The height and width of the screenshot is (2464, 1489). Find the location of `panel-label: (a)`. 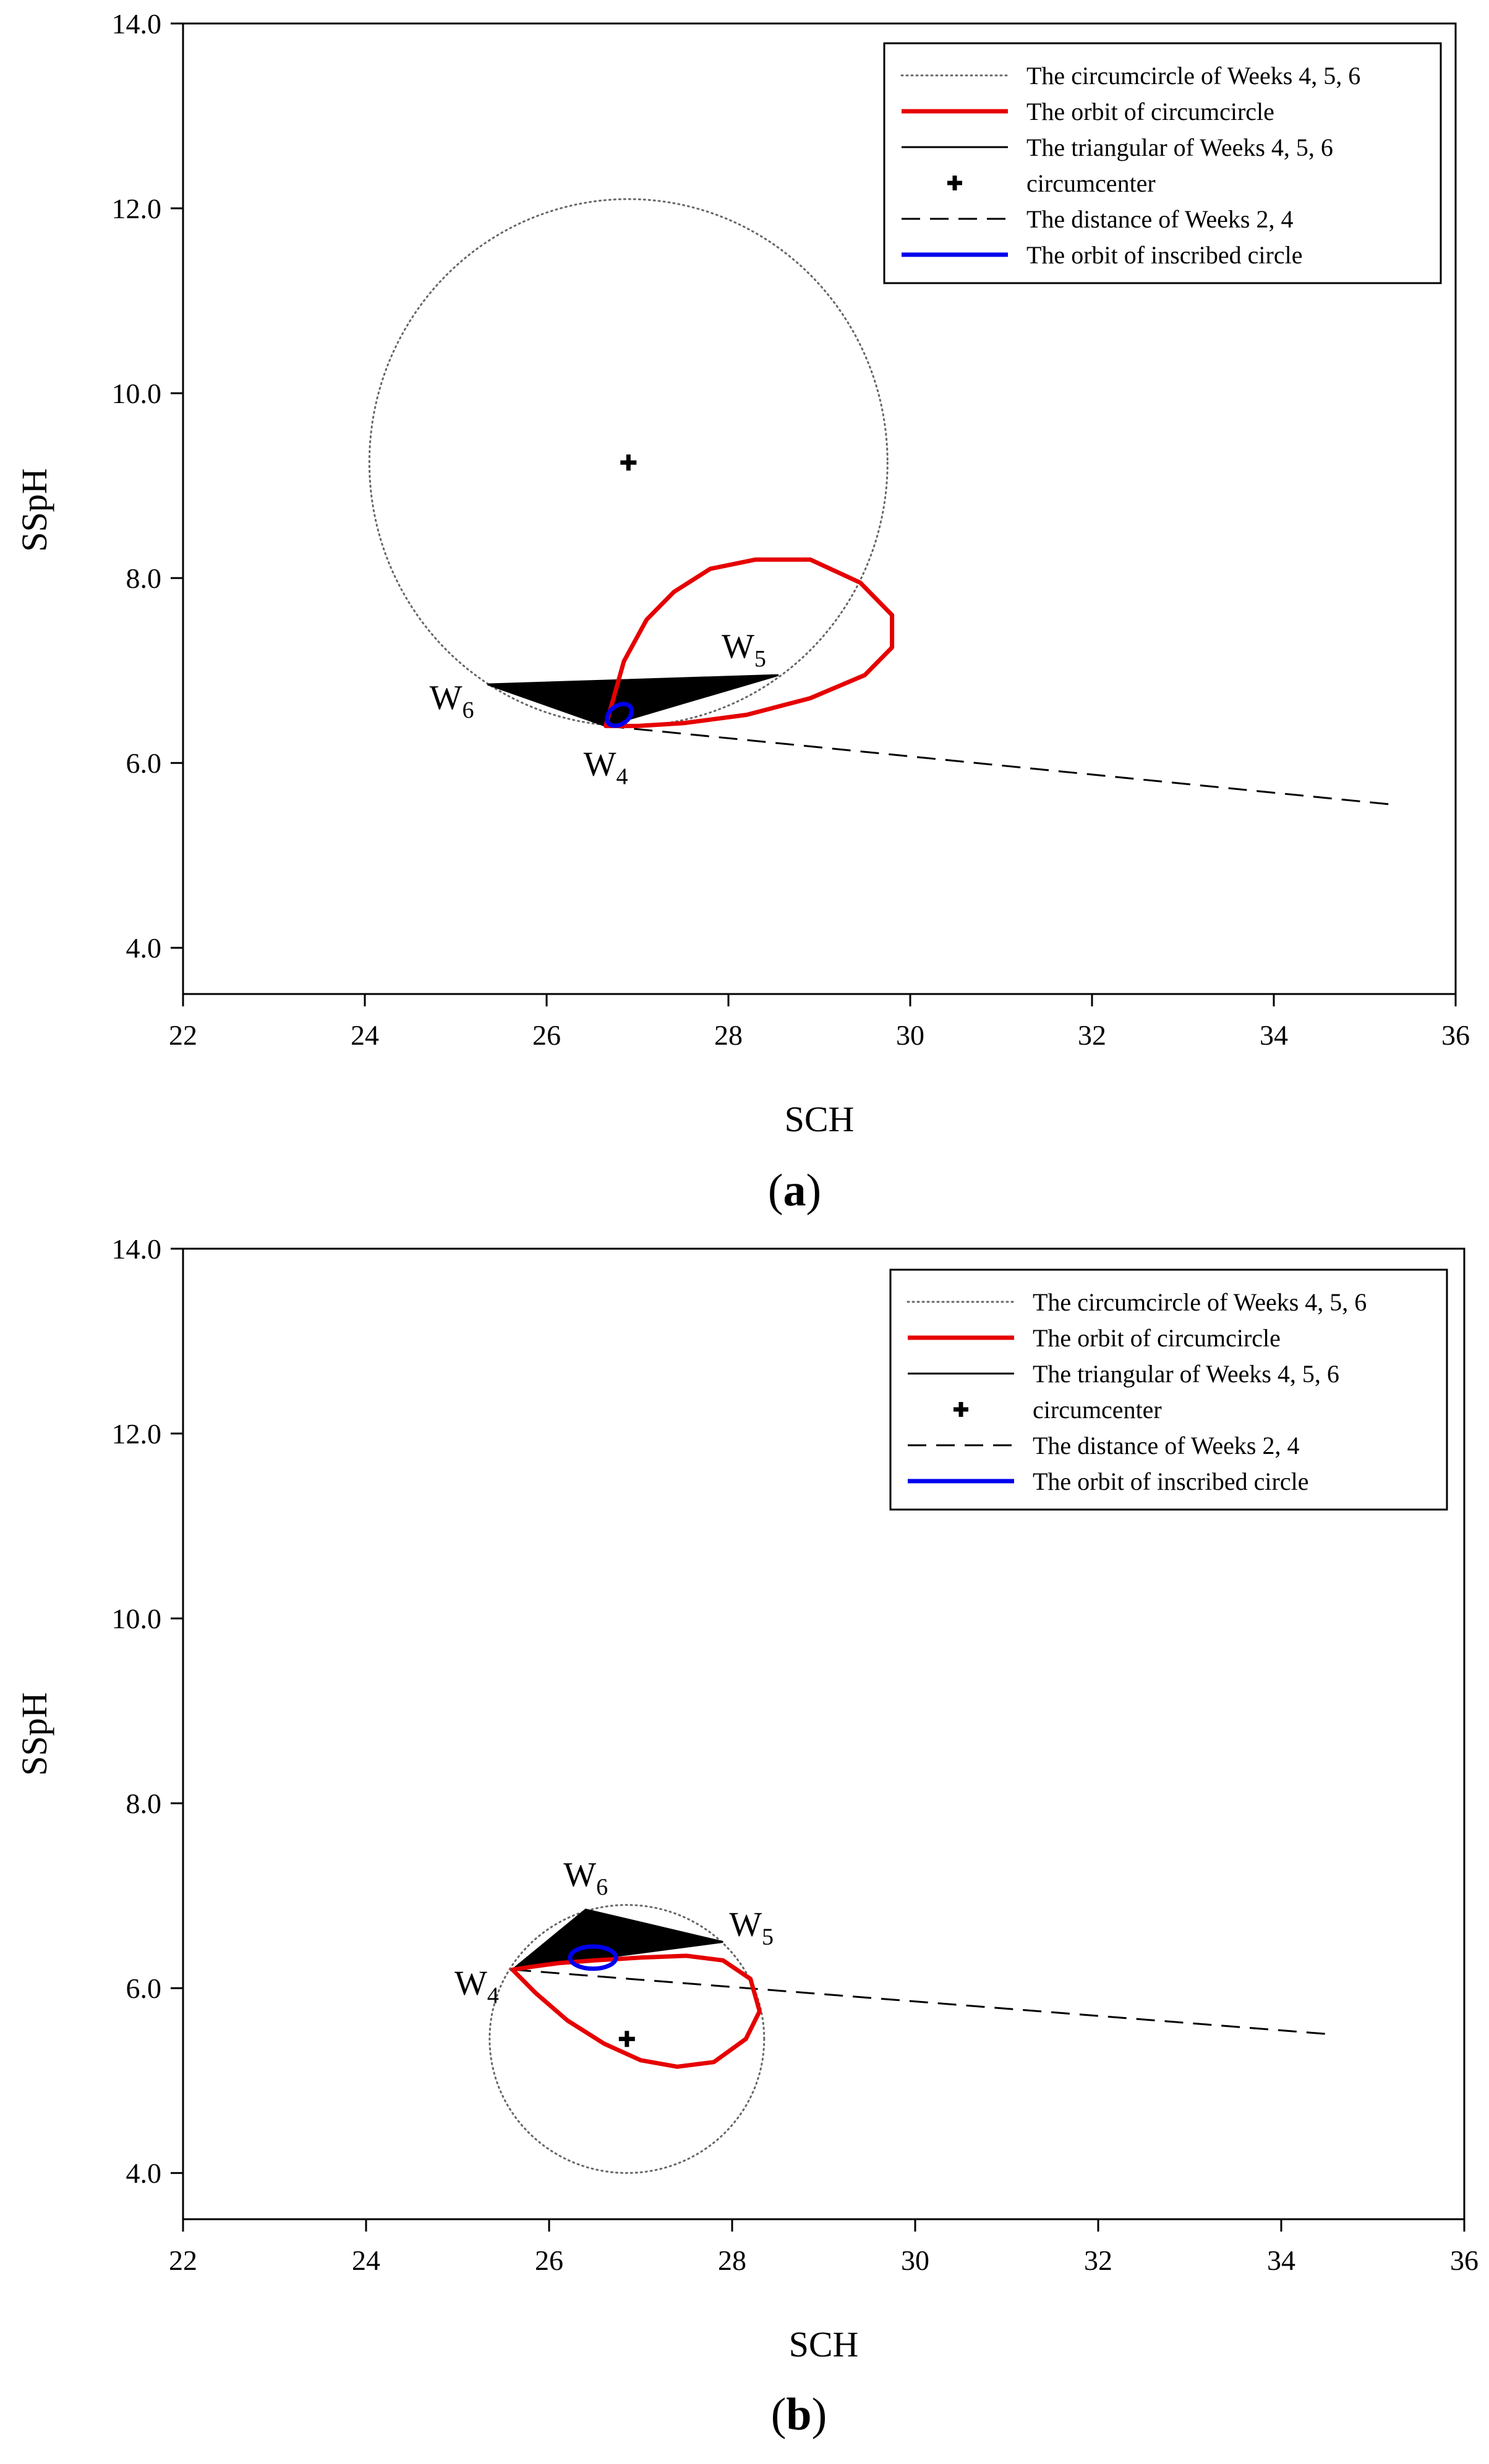

panel-label: (a) is located at coordinates (794, 1190).